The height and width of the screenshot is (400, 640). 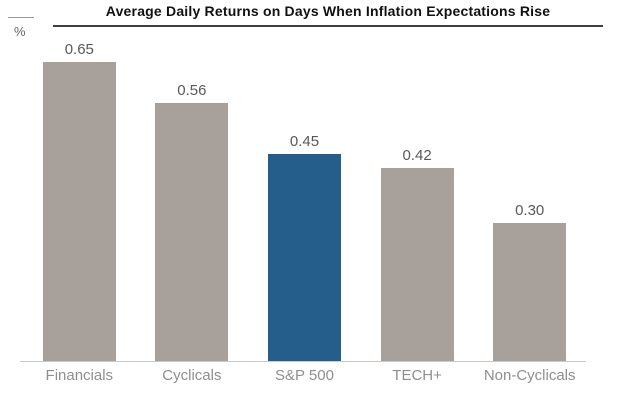 I want to click on x-axis-line, so click(x=303, y=361).